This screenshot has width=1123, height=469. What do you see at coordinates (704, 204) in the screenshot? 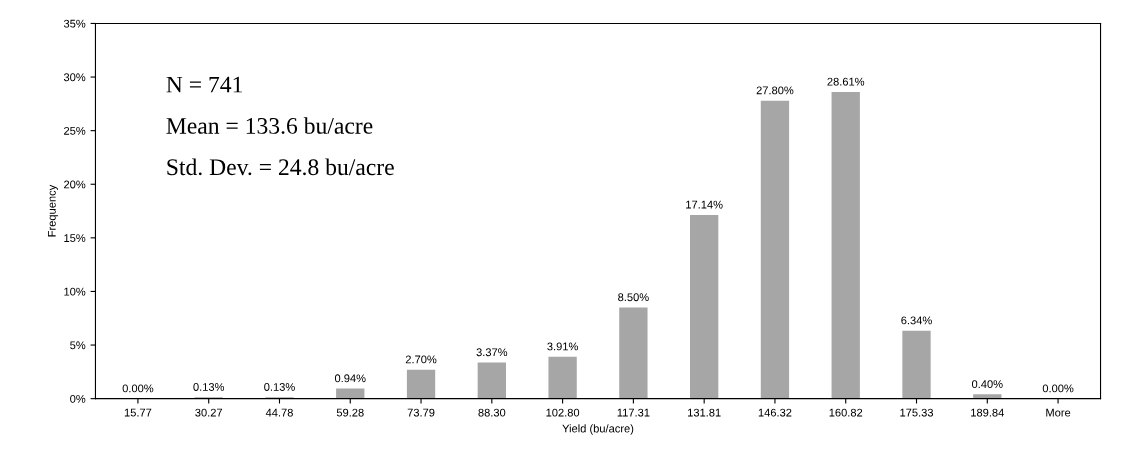
I see `data-label: 17.14%` at bounding box center [704, 204].